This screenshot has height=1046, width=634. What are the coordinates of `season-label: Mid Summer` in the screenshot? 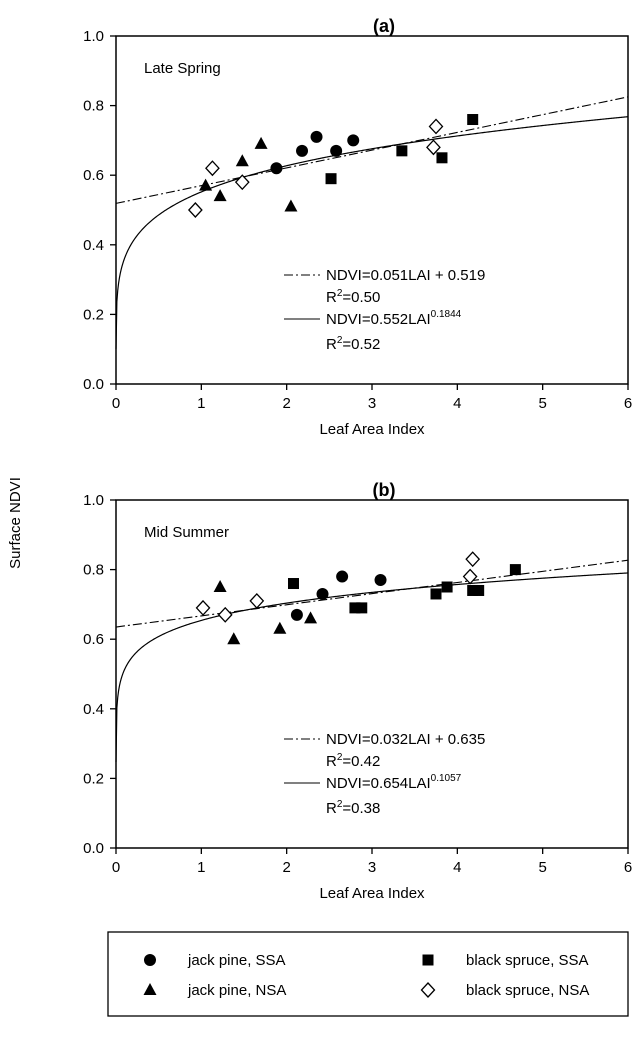 It's located at (186, 532).